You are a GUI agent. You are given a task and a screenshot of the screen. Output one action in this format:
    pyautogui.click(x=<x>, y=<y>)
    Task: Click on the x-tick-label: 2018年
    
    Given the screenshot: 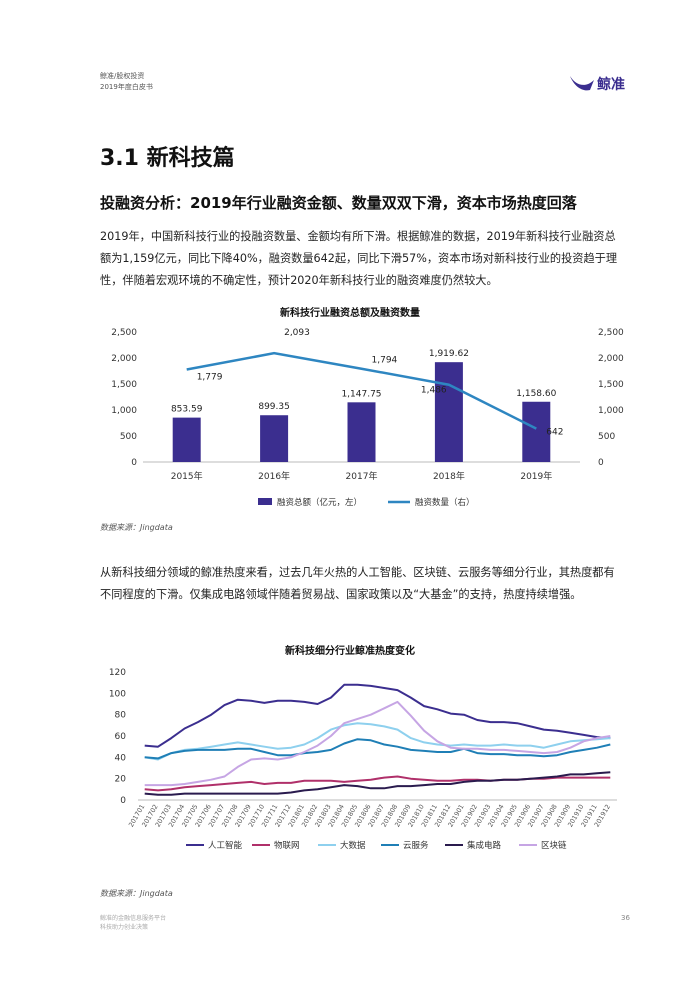 What is the action you would take?
    pyautogui.click(x=449, y=476)
    